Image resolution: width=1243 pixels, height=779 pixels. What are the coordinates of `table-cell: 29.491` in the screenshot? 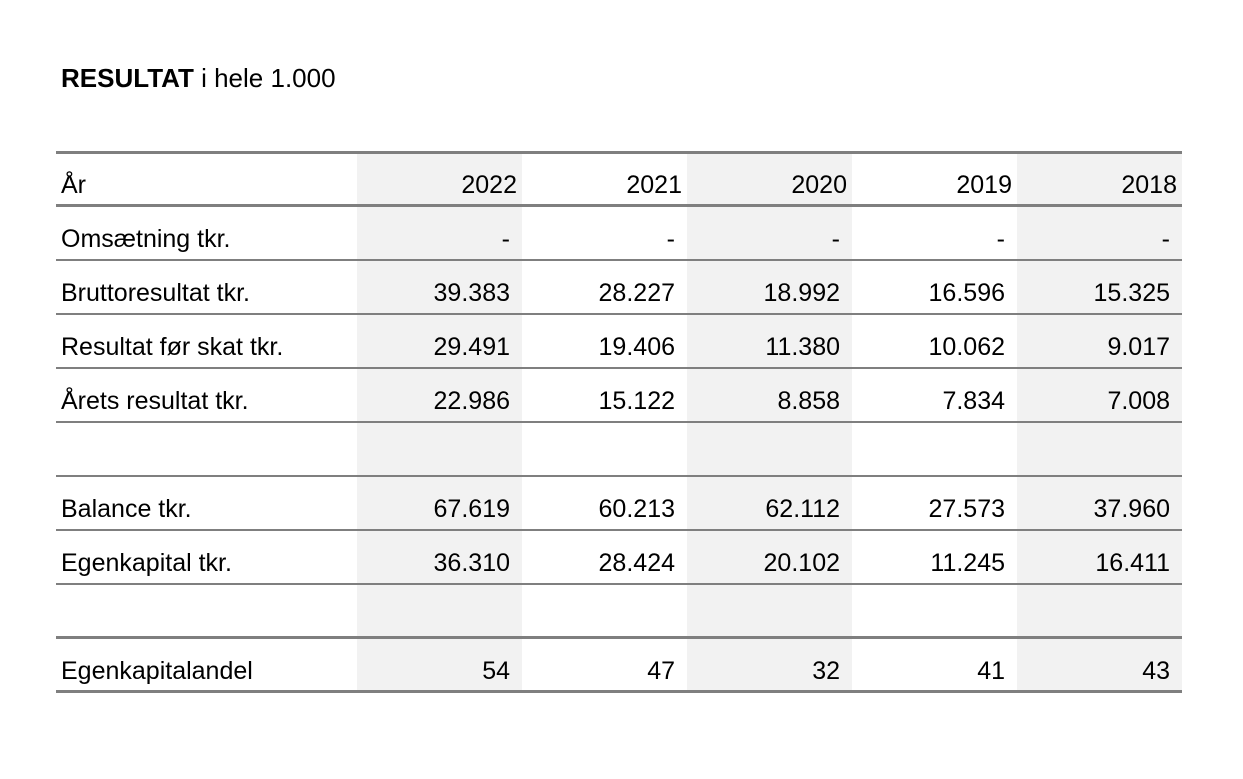 It's located at (471, 347).